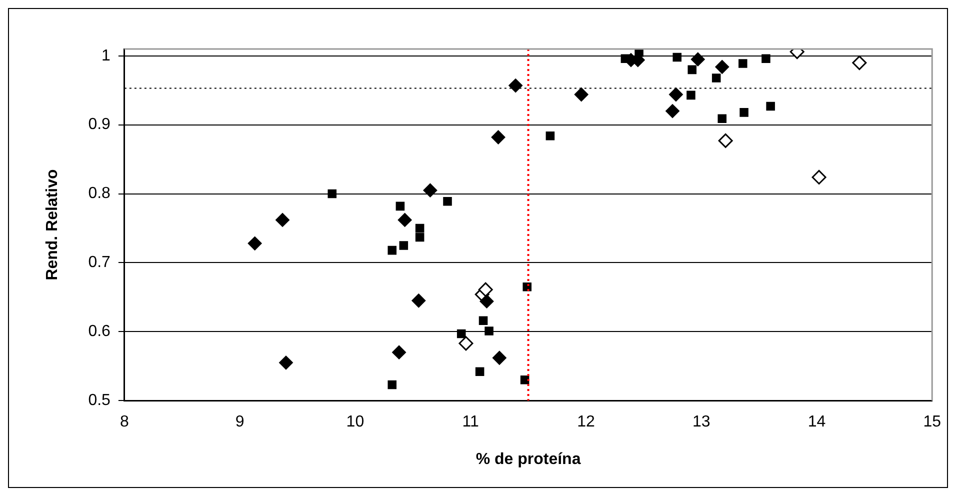 This screenshot has height=496, width=956. I want to click on x-tick-label: 8, so click(124, 422).